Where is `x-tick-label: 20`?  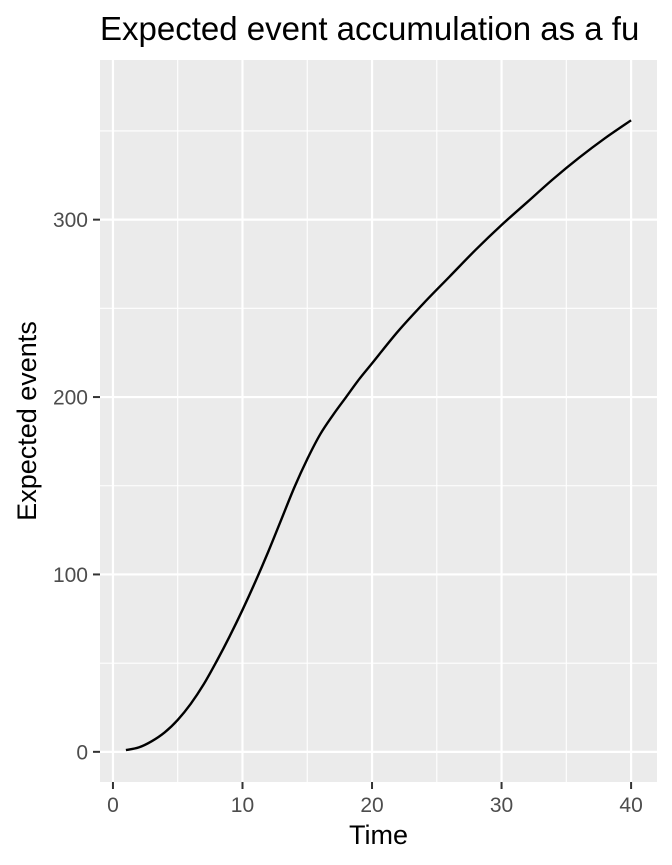
x-tick-label: 20 is located at coordinates (371, 805).